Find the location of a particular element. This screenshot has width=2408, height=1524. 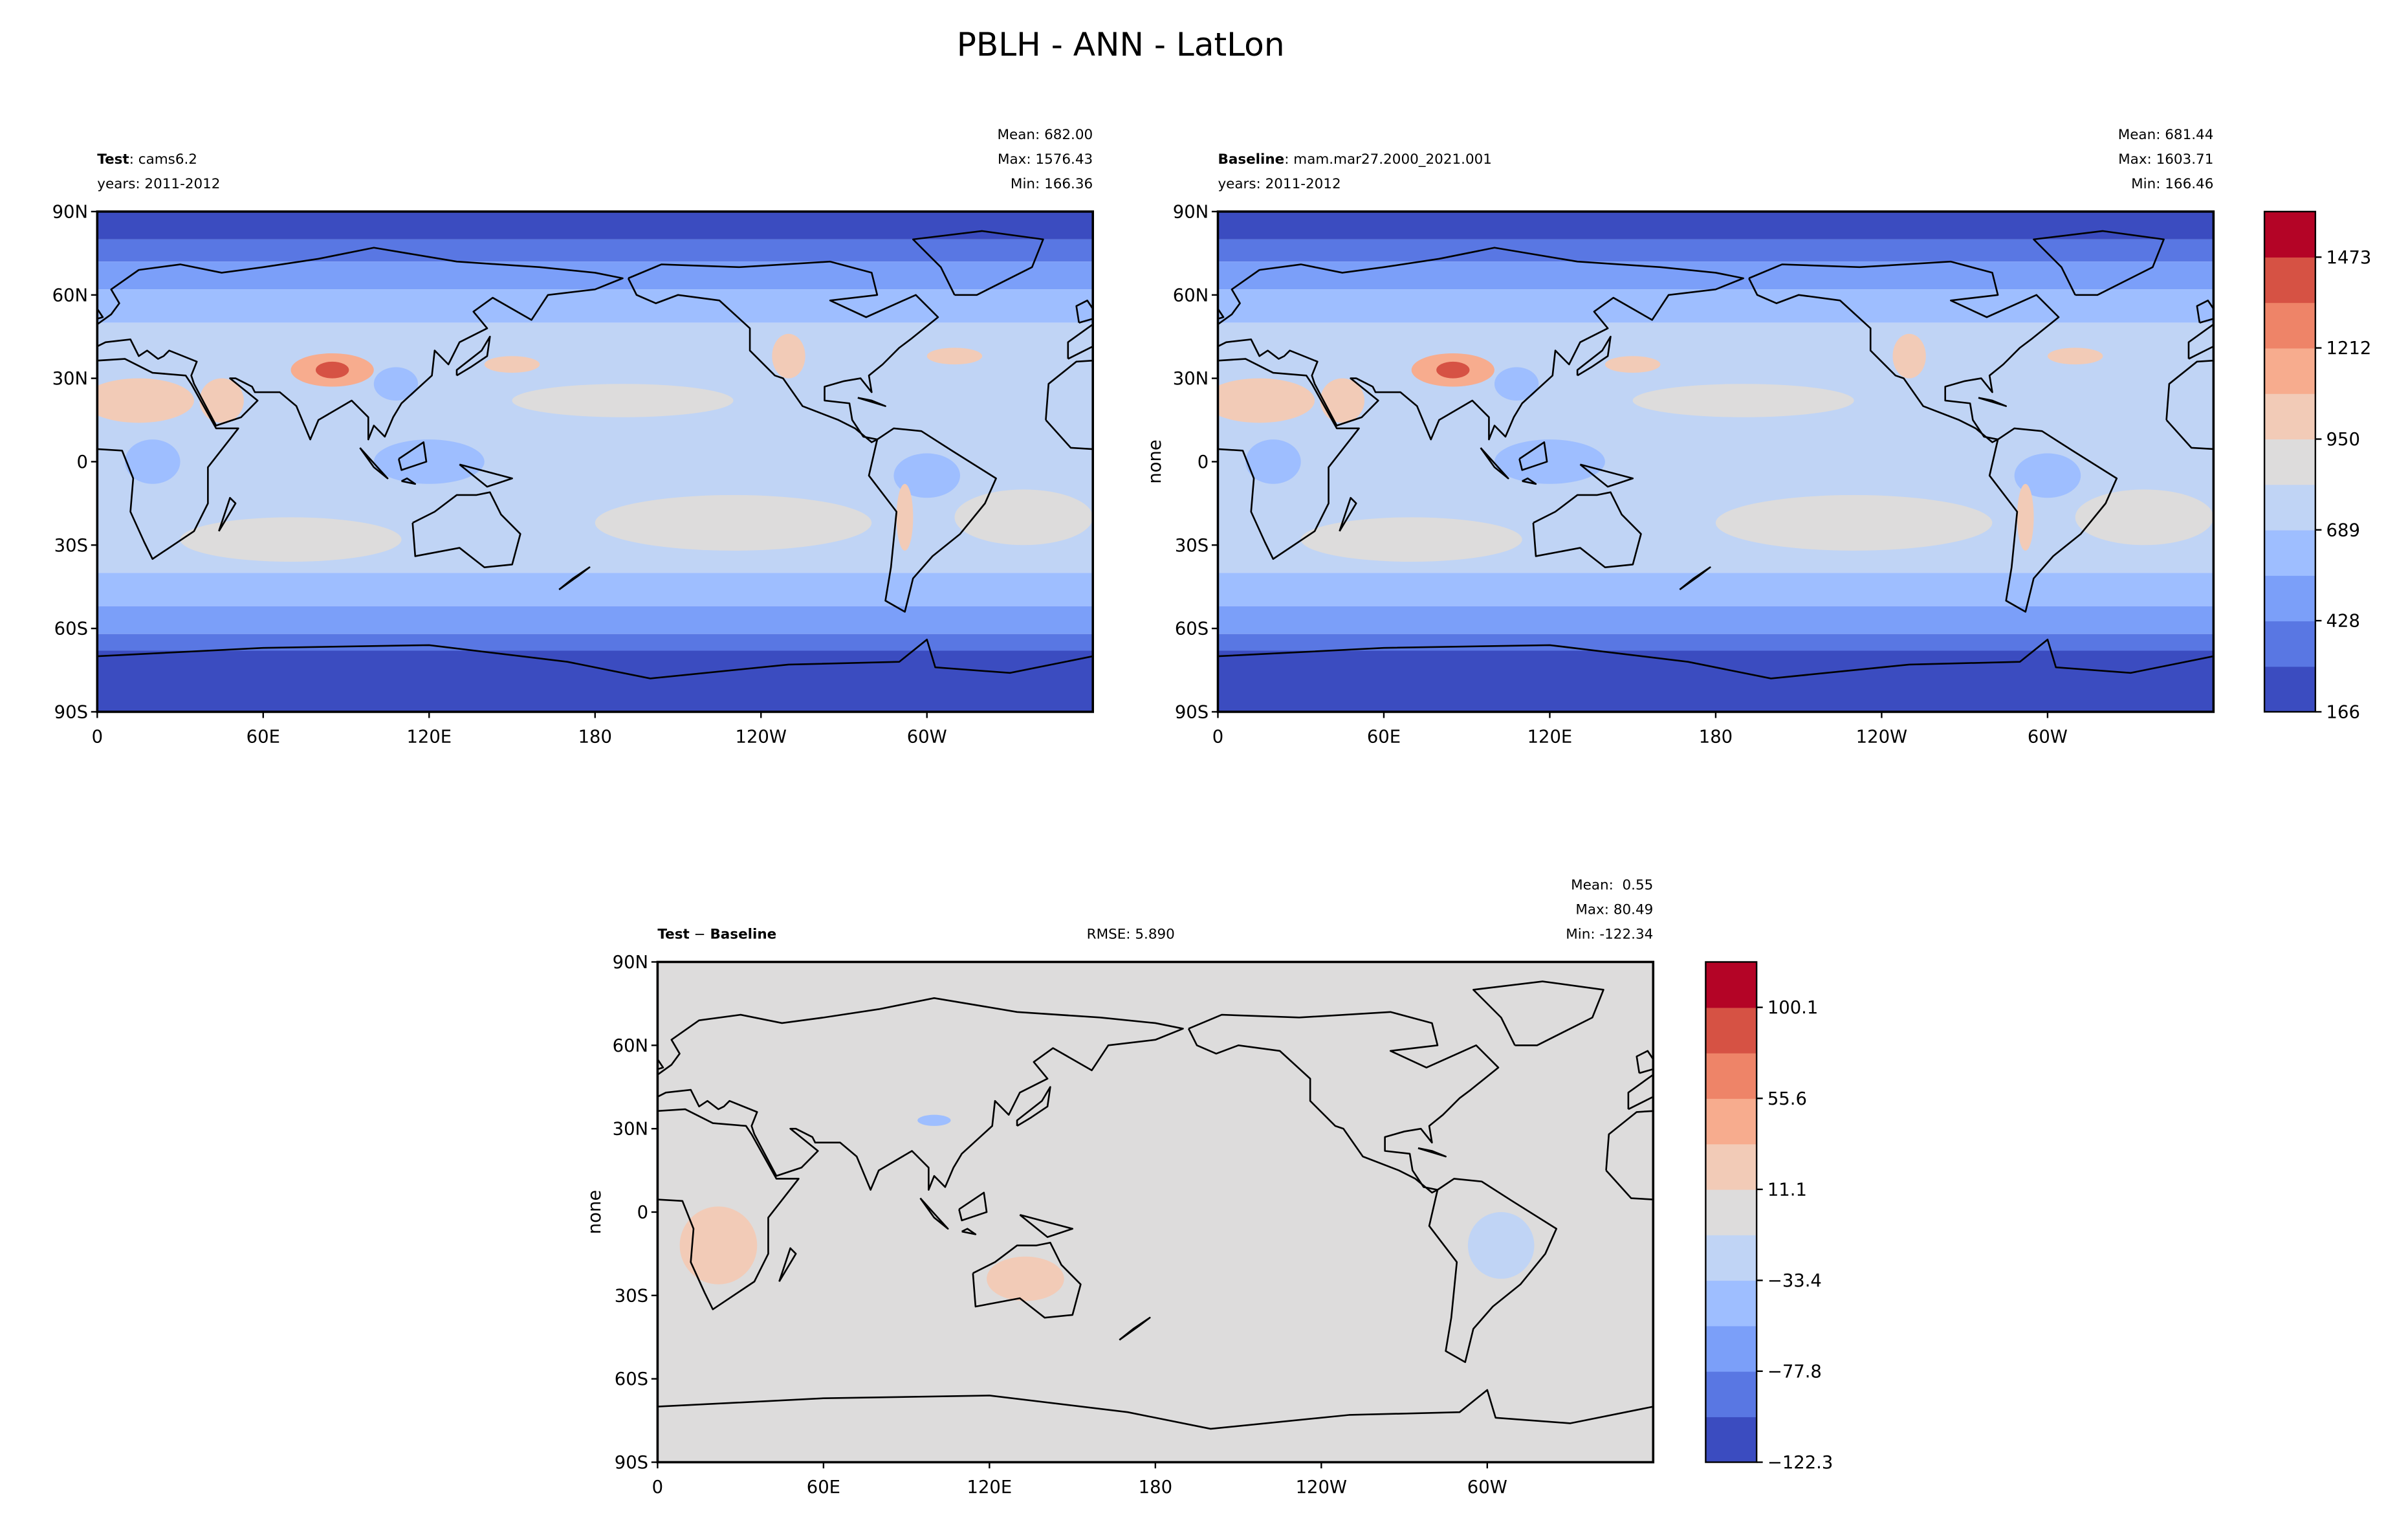

colorbar-tick-label: 55.6 is located at coordinates (1788, 1099).